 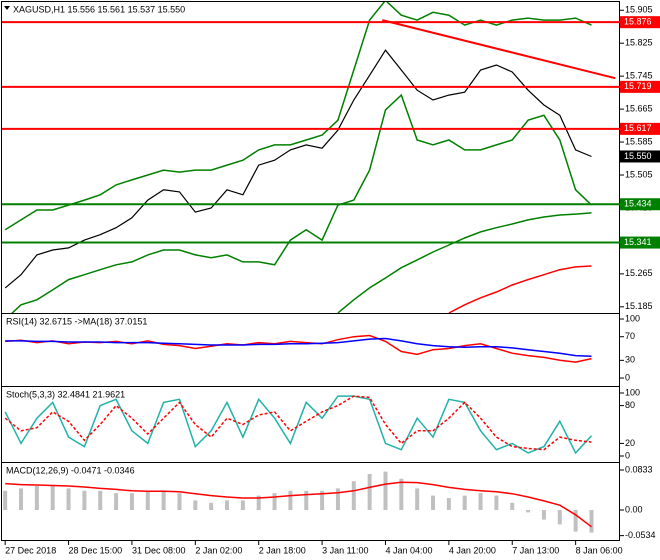 What do you see at coordinates (630, 336) in the screenshot?
I see `y-tick-label: 70` at bounding box center [630, 336].